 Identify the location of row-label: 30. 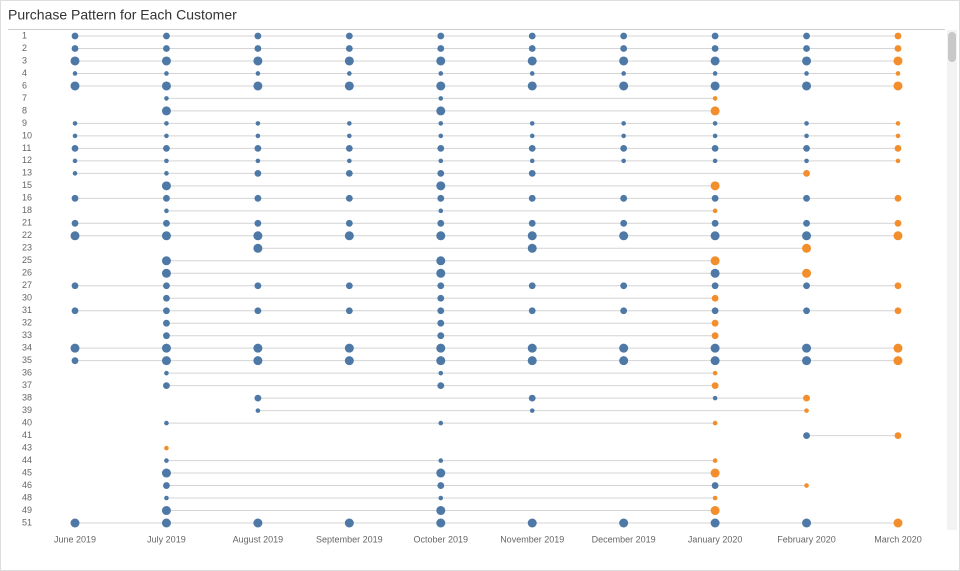
(27, 298).